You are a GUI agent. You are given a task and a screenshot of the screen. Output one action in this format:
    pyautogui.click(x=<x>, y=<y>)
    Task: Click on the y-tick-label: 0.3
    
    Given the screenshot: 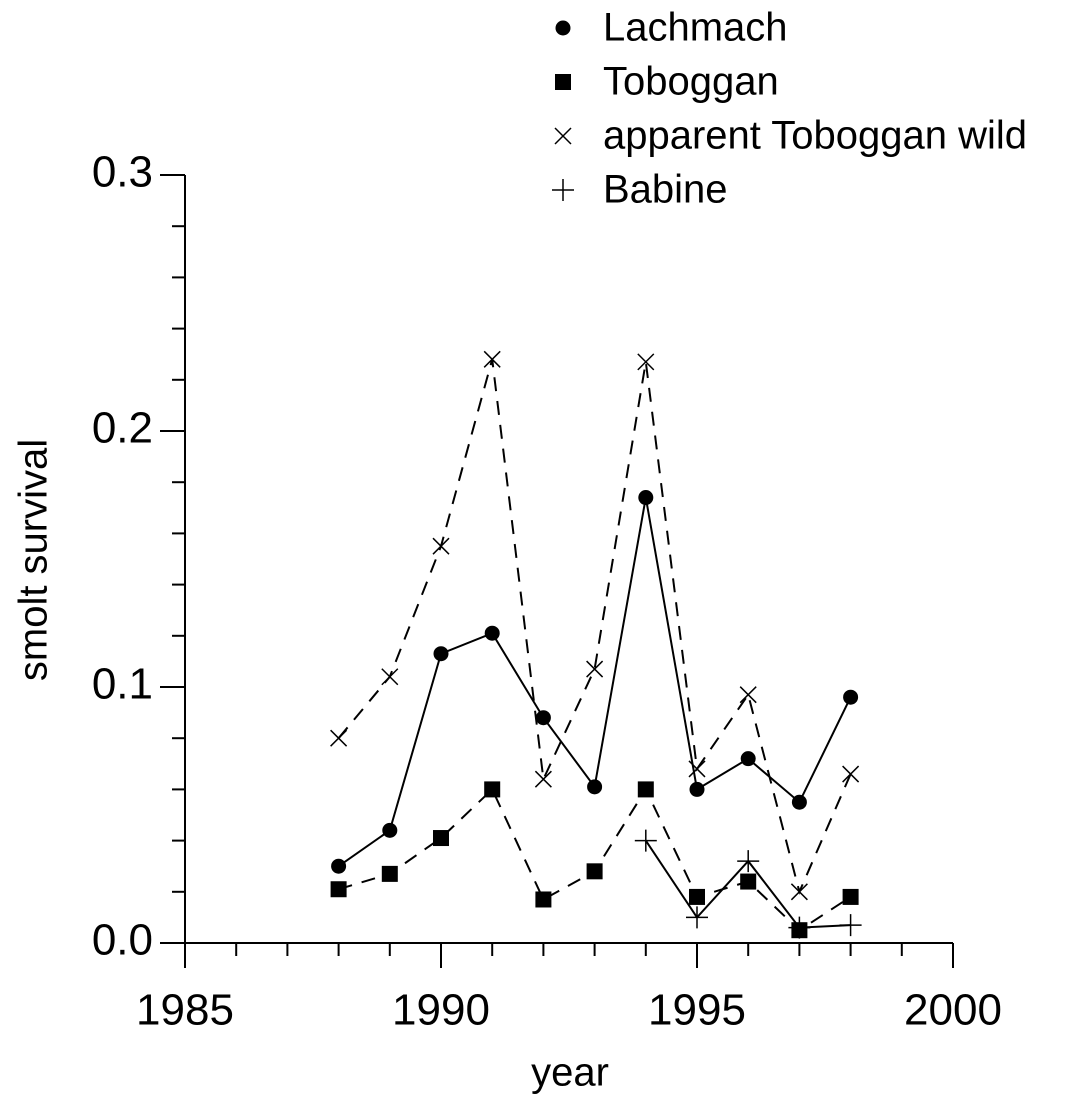 What is the action you would take?
    pyautogui.click(x=122, y=172)
    